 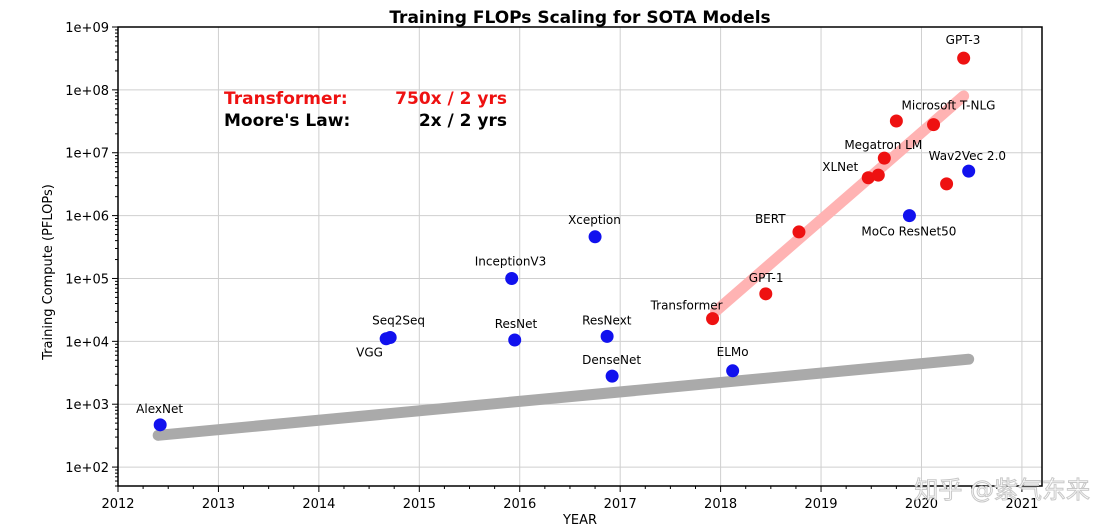 What do you see at coordinates (511, 261) in the screenshot?
I see `point-label: InceptionV3` at bounding box center [511, 261].